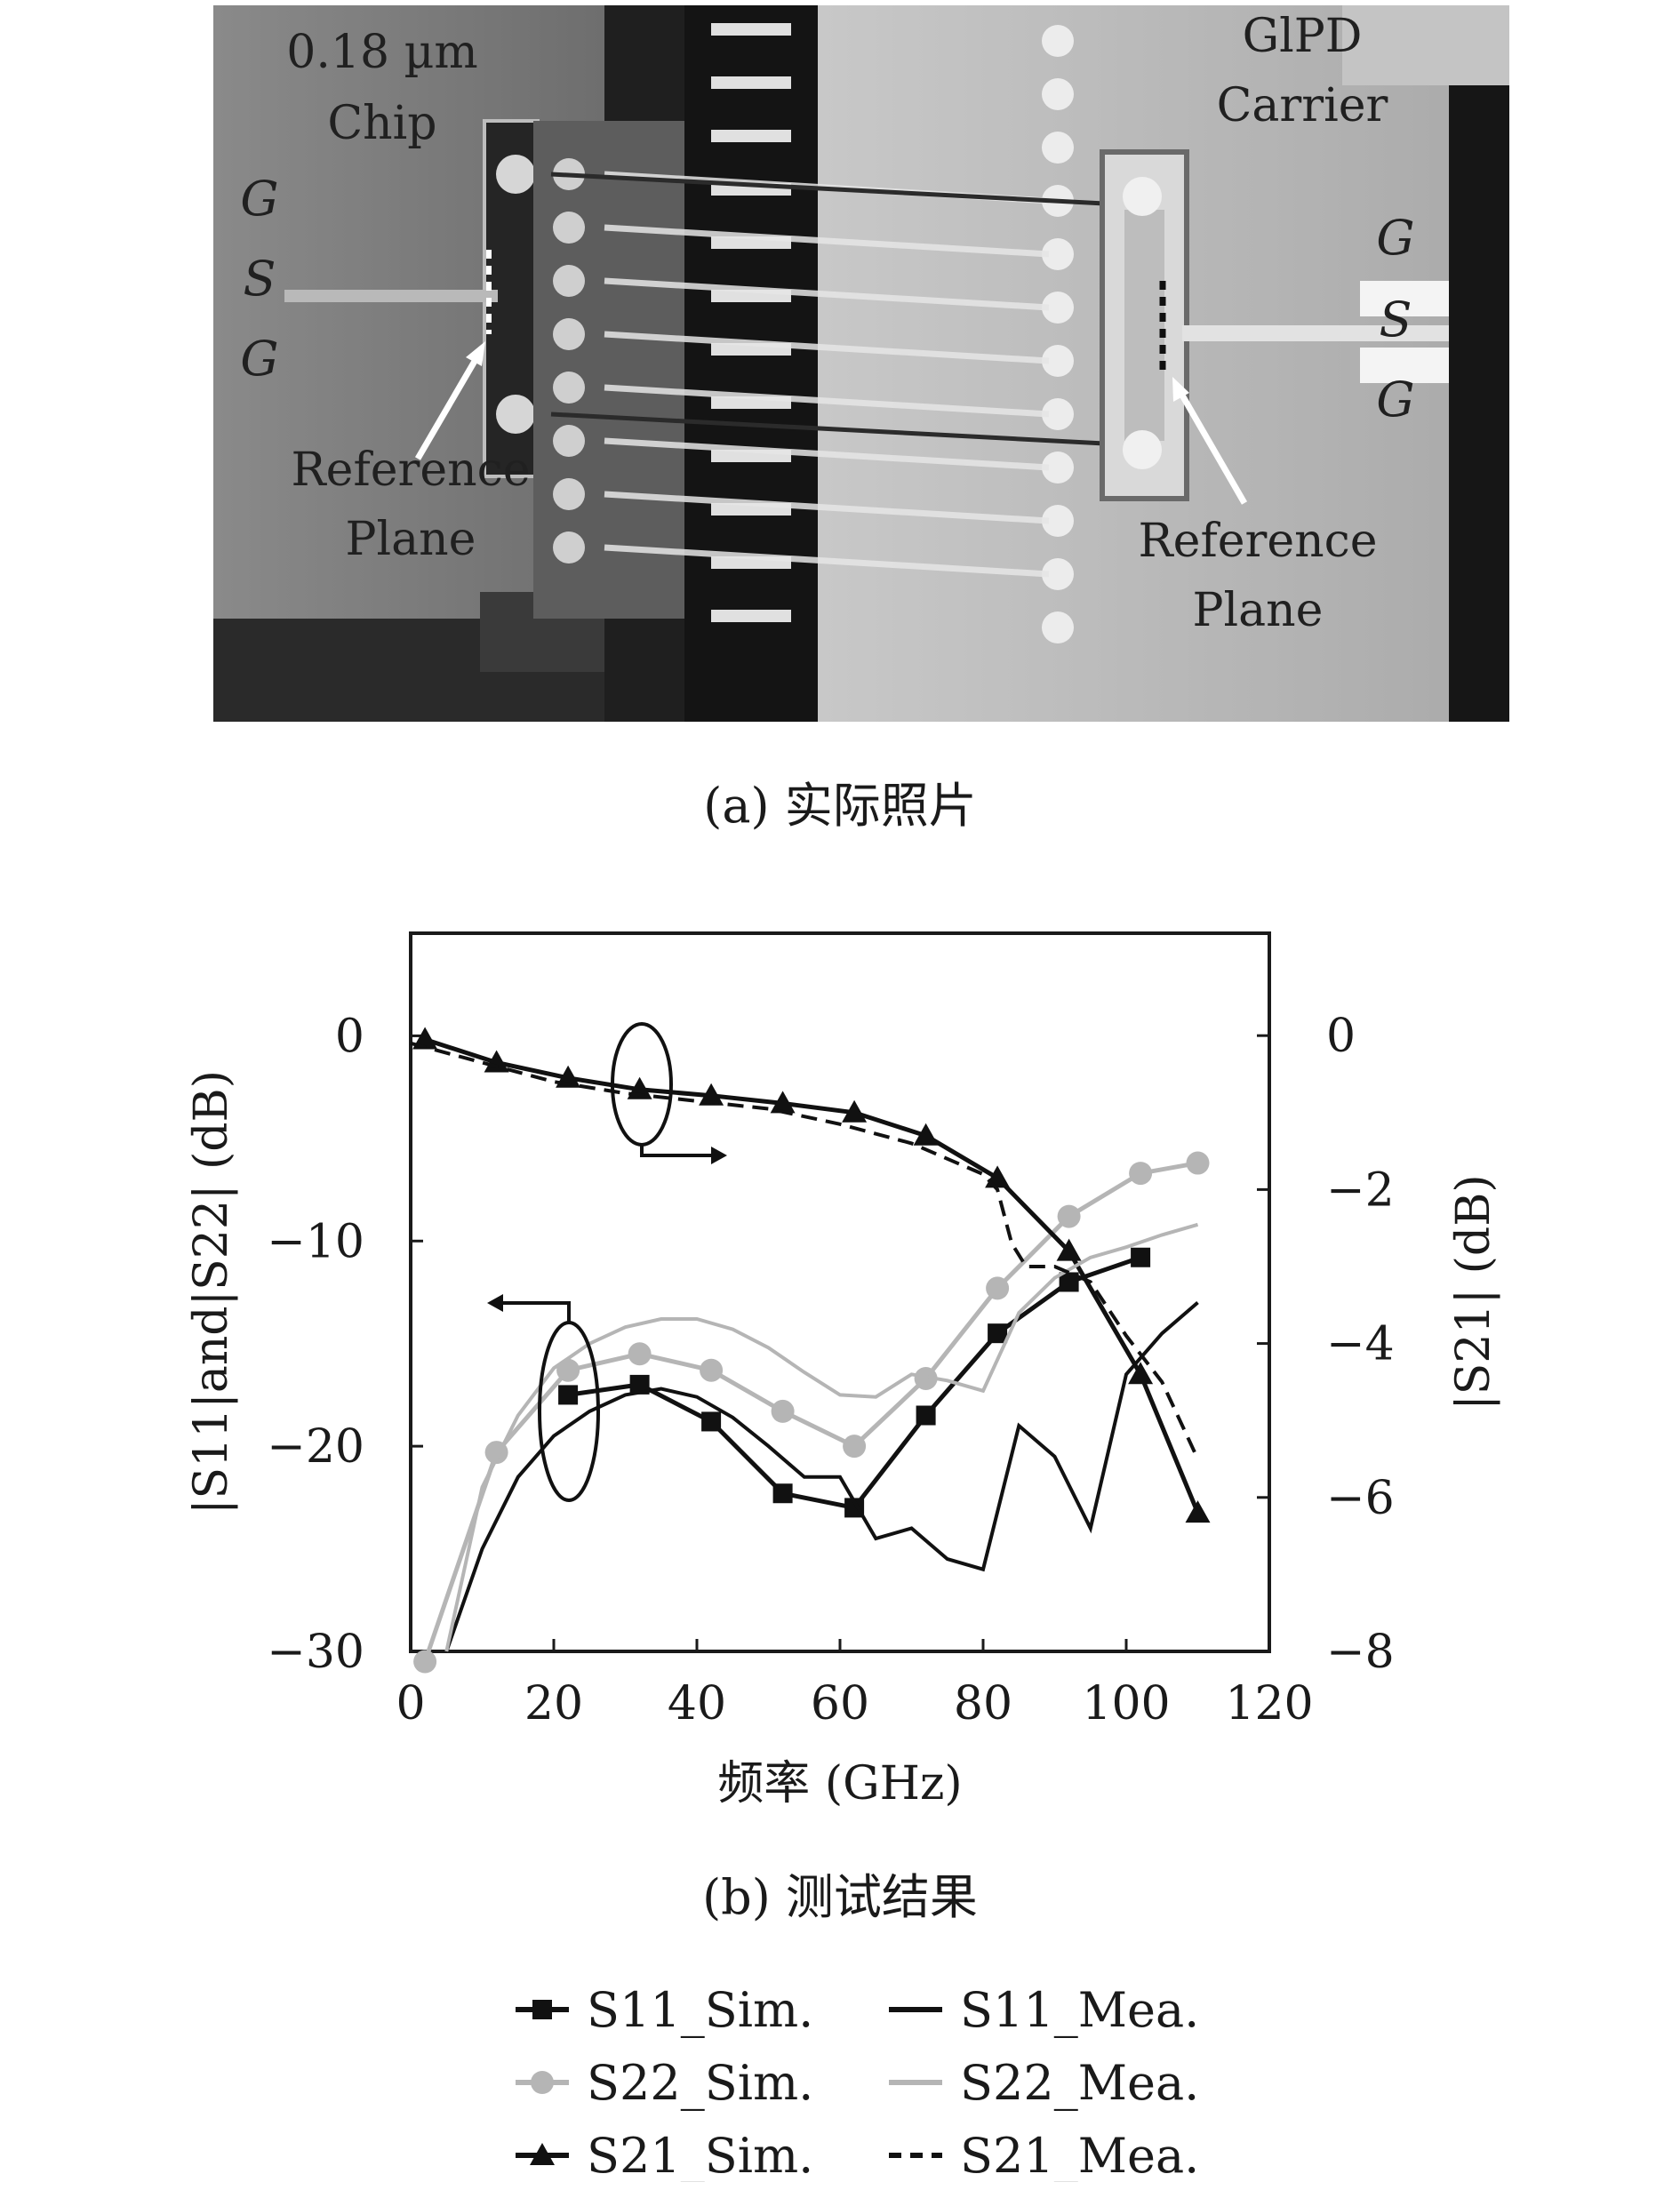  I want to click on legend-item: S11_Sim., so click(664, 2010).